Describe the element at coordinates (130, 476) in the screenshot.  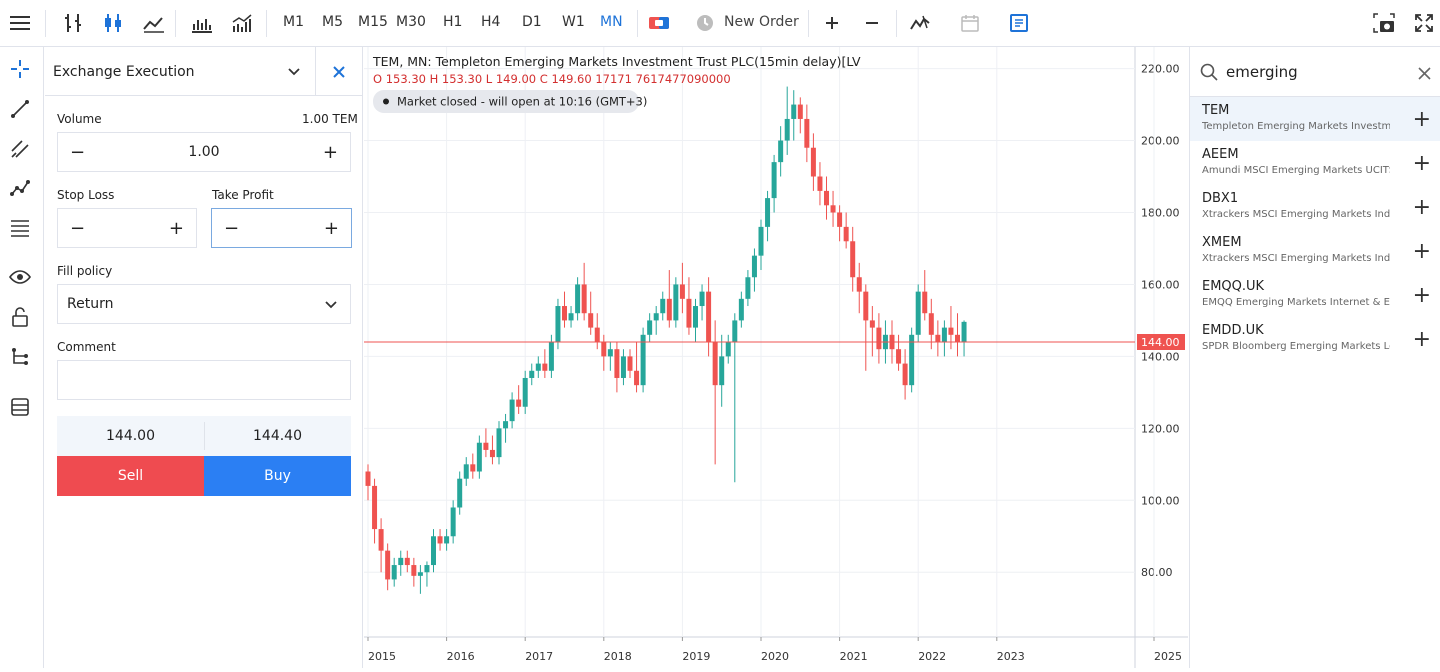
I see `sell-button: Sell` at that location.